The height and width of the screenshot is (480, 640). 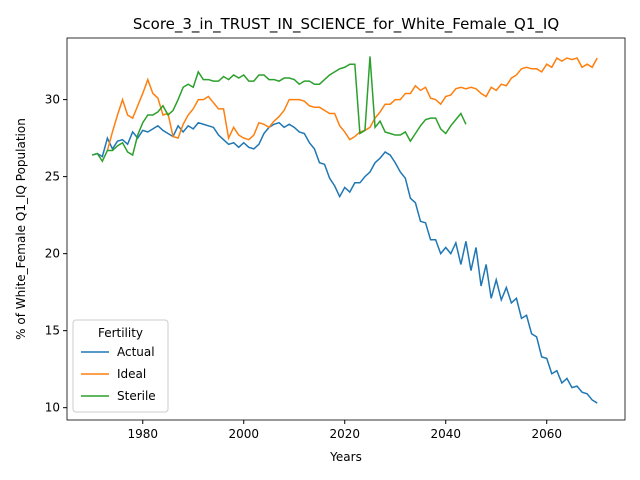 What do you see at coordinates (120, 333) in the screenshot?
I see `legend-title: Fertility` at bounding box center [120, 333].